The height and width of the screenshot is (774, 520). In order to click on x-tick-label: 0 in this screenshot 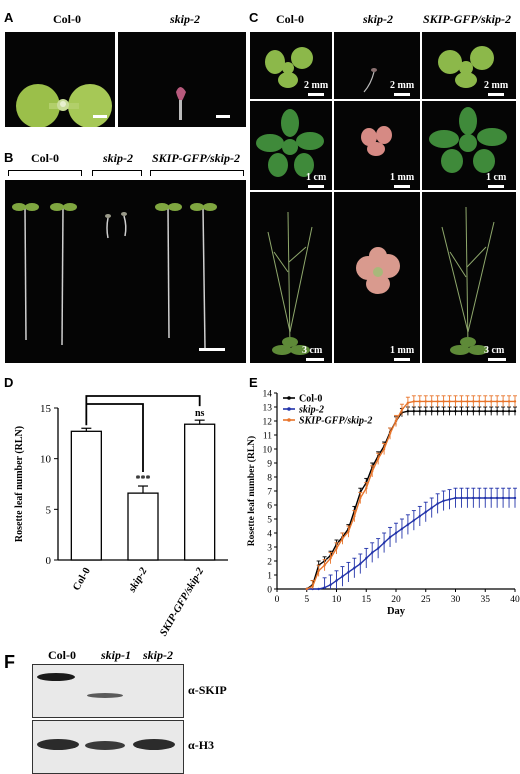, I will do `click(277, 600)`.